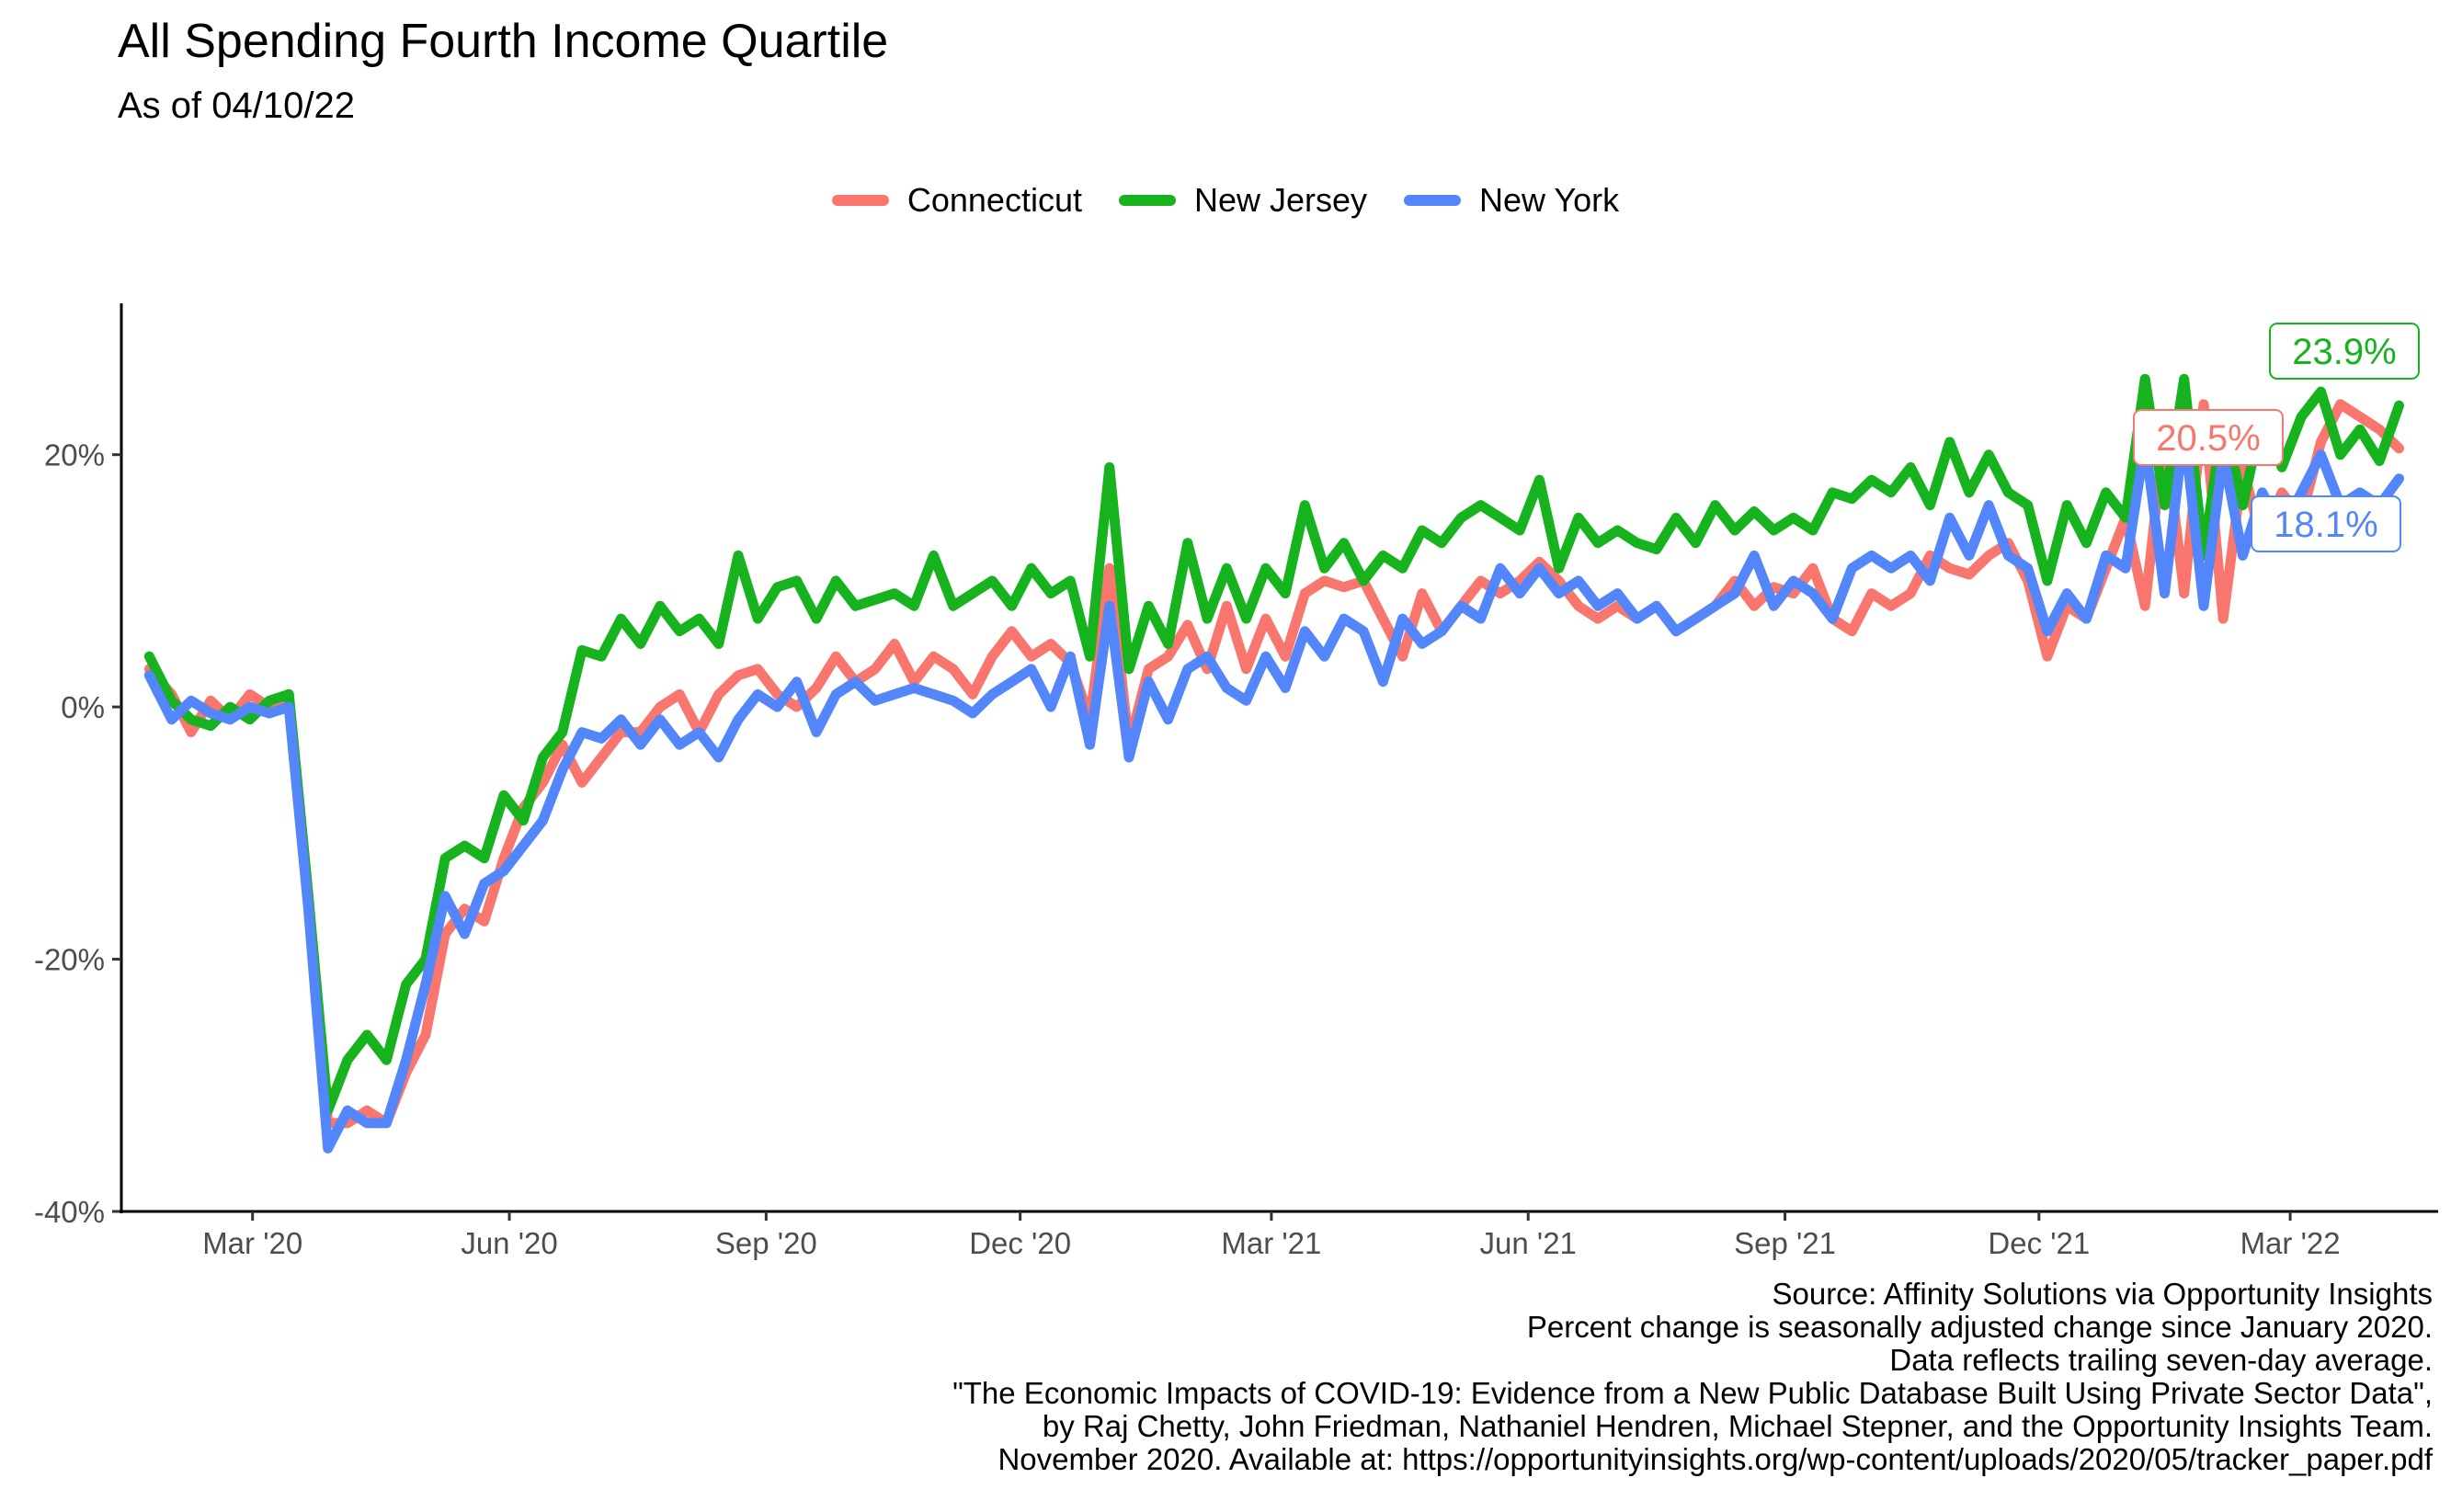  I want to click on legend-item-connecticut: Connecticut, so click(956, 200).